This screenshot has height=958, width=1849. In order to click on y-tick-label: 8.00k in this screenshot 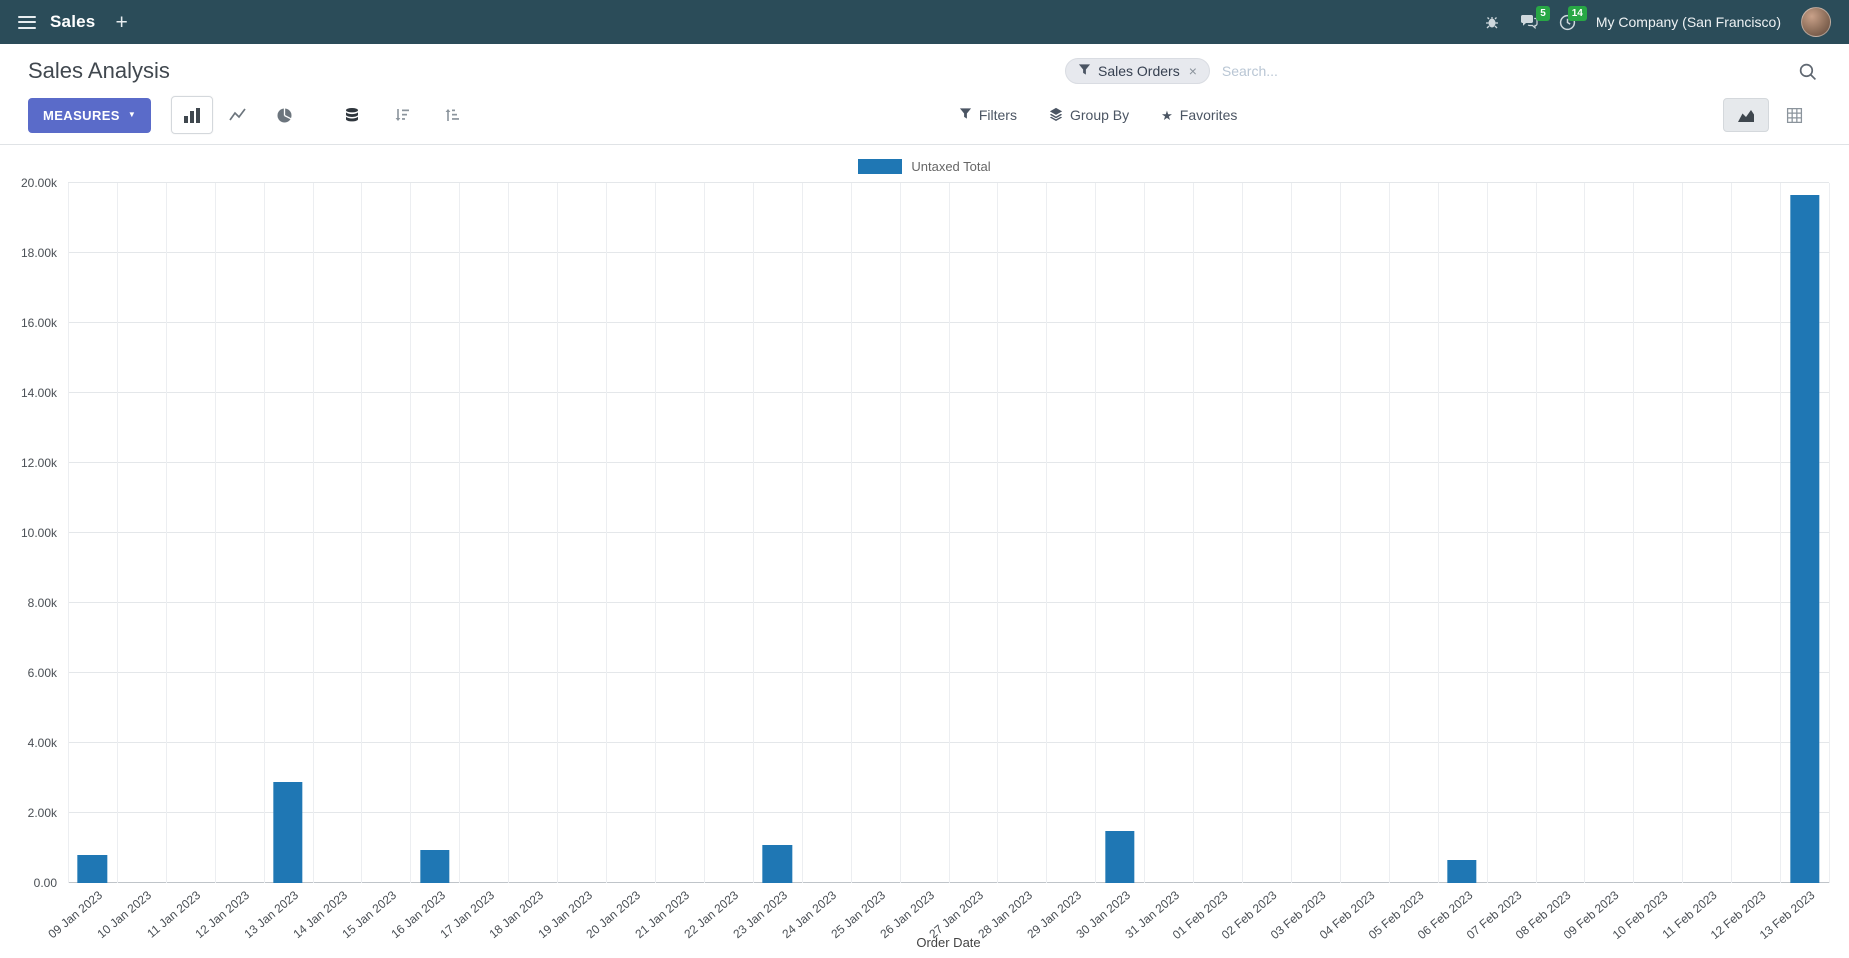, I will do `click(42, 603)`.